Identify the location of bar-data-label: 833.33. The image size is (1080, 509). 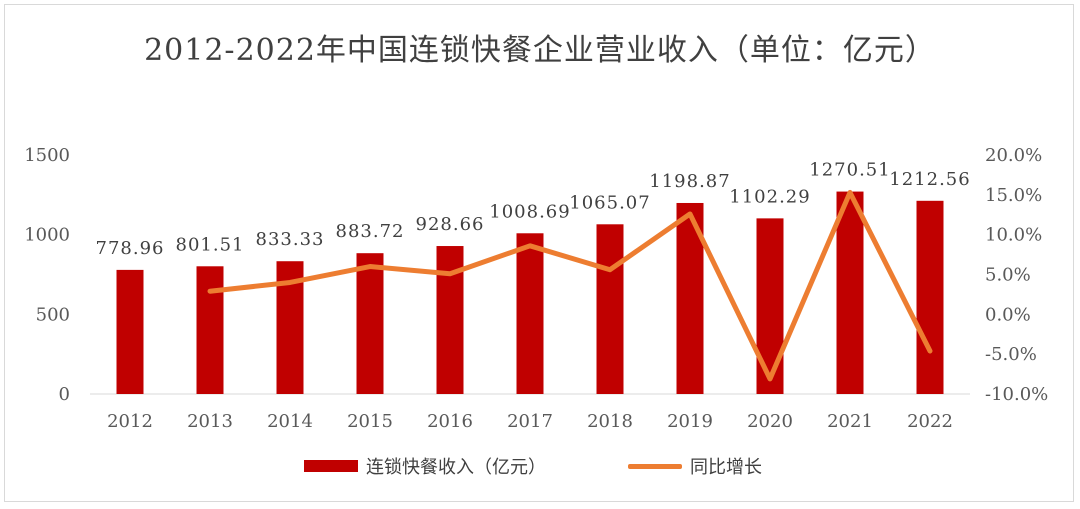
(290, 239).